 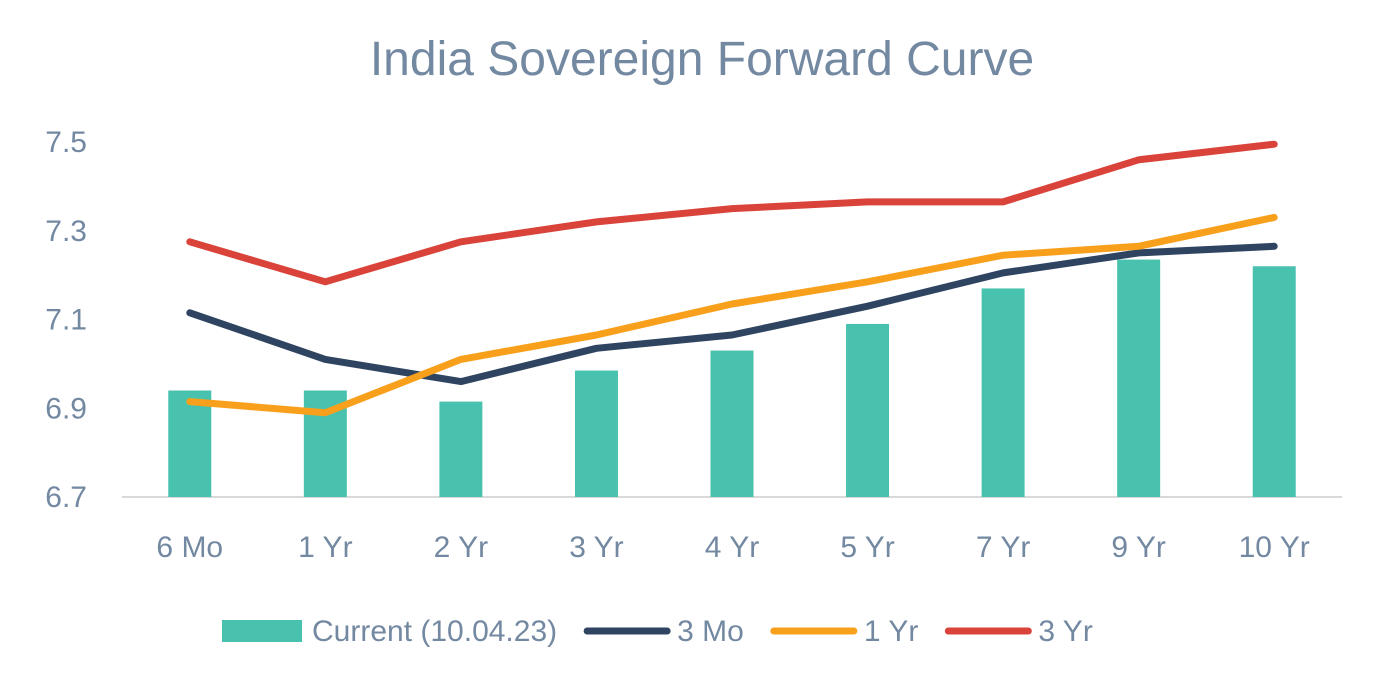 What do you see at coordinates (434, 631) in the screenshot?
I see `legend-label: Current (10.04.23)` at bounding box center [434, 631].